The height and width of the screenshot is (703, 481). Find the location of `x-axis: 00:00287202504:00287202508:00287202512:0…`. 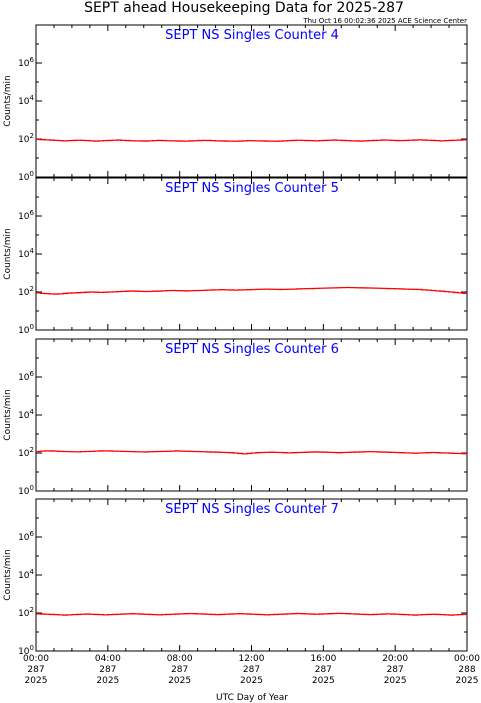

x-axis: 00:00287202504:00287202508:00287202512:0… is located at coordinates (251, 670).